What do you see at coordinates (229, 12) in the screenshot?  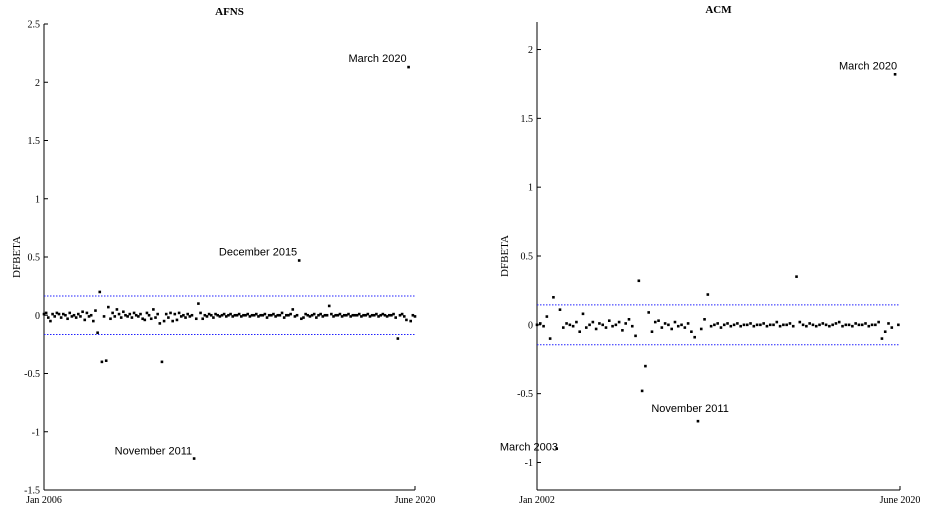 I see `chart-title: AFNS` at bounding box center [229, 12].